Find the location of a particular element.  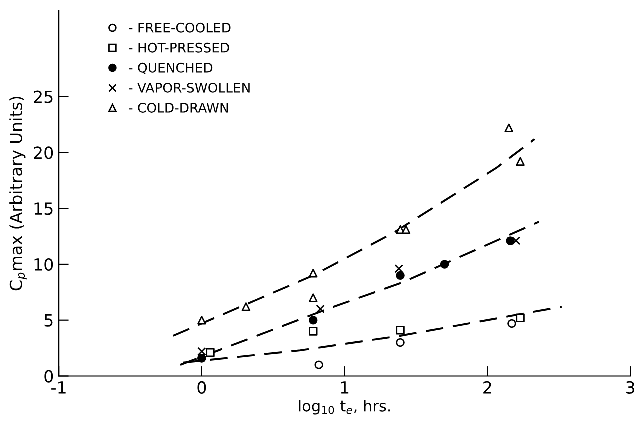

y-tick-label: 15 is located at coordinates (43, 209).